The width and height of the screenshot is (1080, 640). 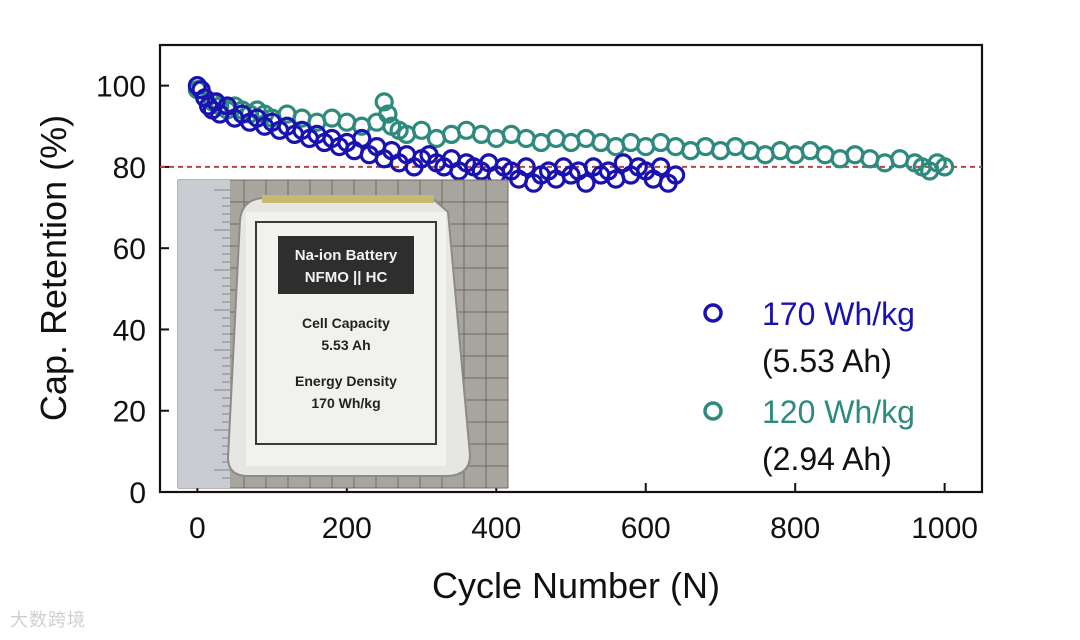 What do you see at coordinates (346, 255) in the screenshot?
I see `battery-label-line1: Na-ion Battery` at bounding box center [346, 255].